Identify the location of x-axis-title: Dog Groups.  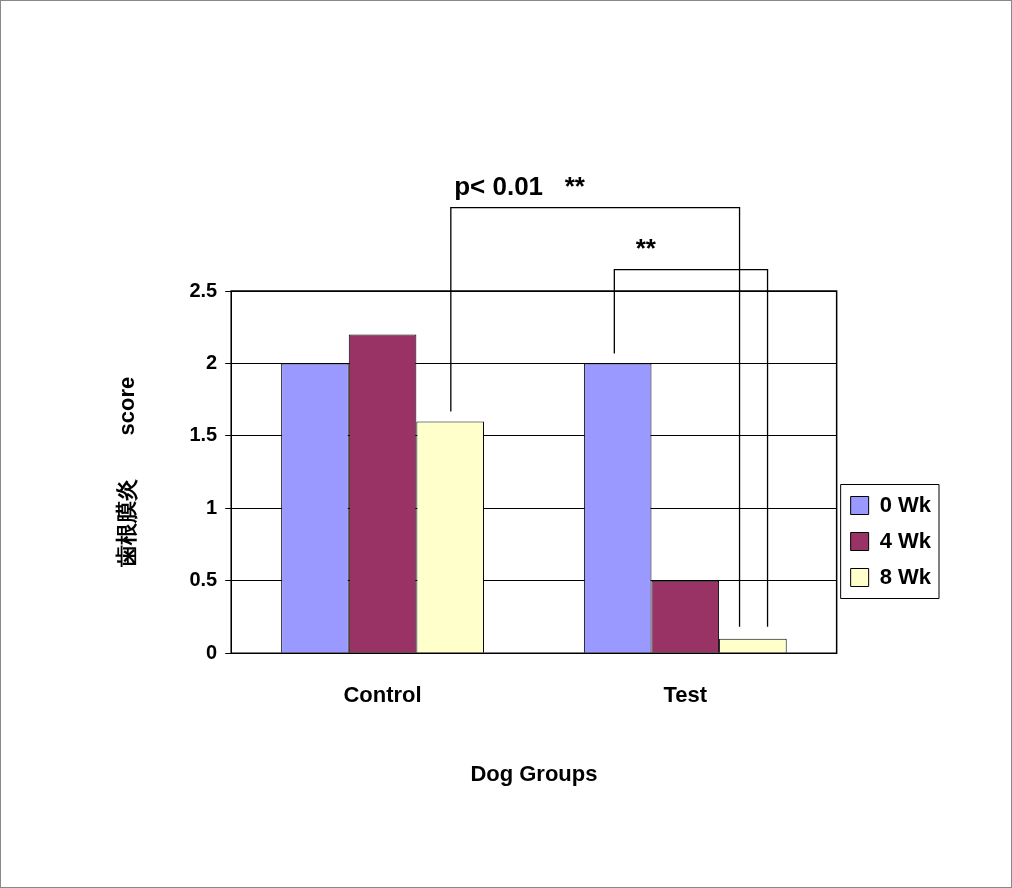
(534, 773).